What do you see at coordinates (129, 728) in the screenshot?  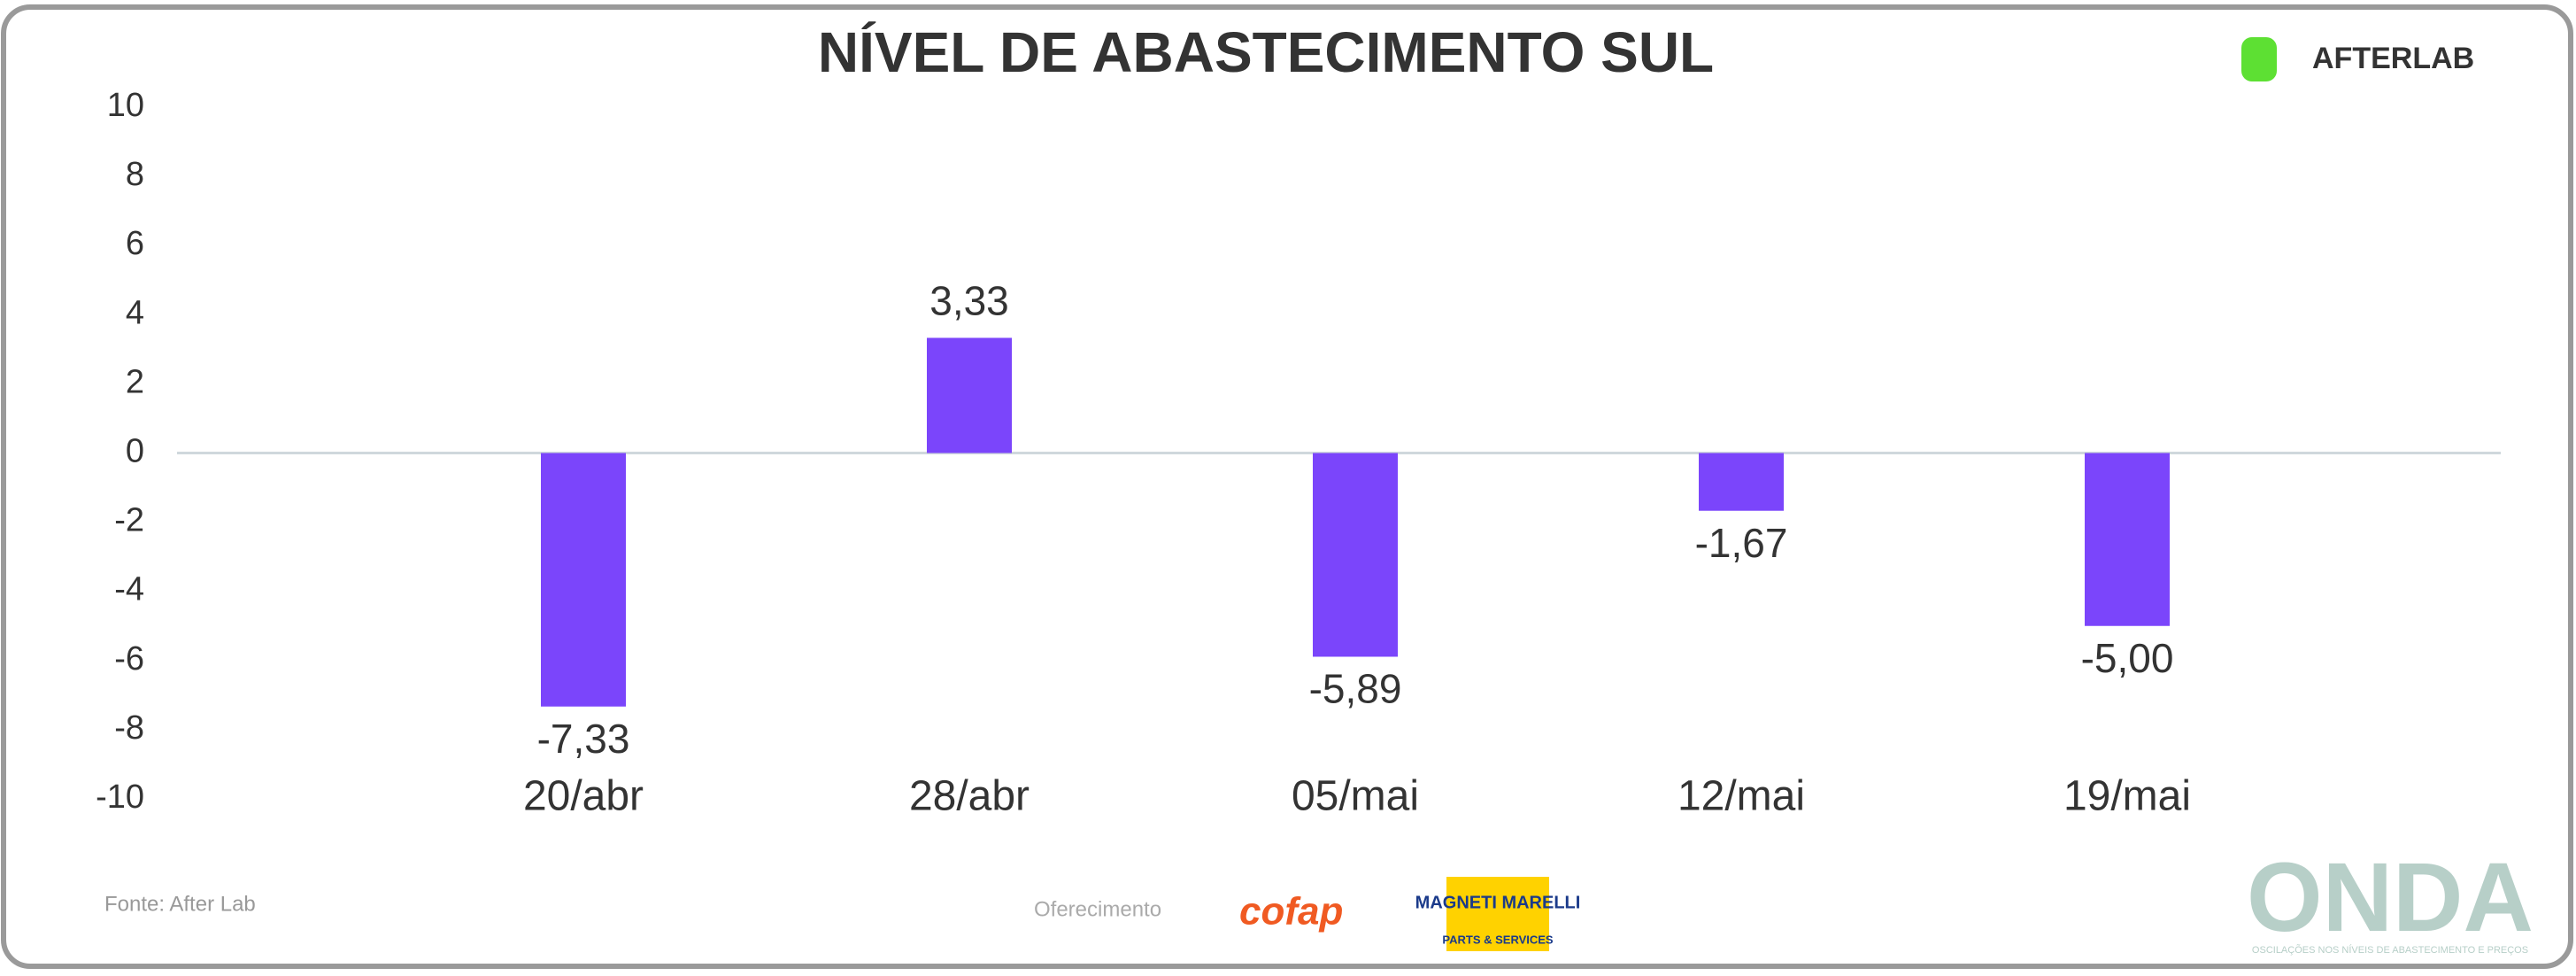 I see `y-tick-label: -8` at bounding box center [129, 728].